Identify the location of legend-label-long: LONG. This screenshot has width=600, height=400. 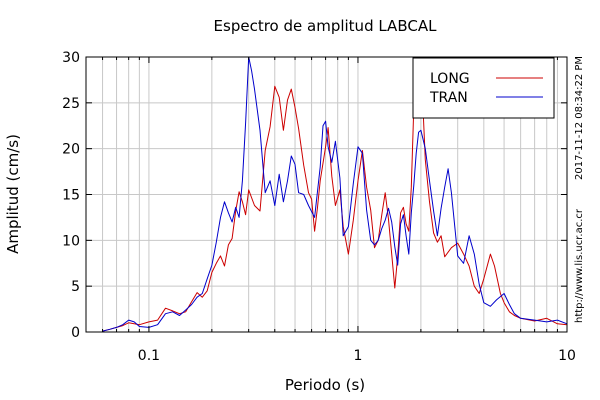
(450, 79).